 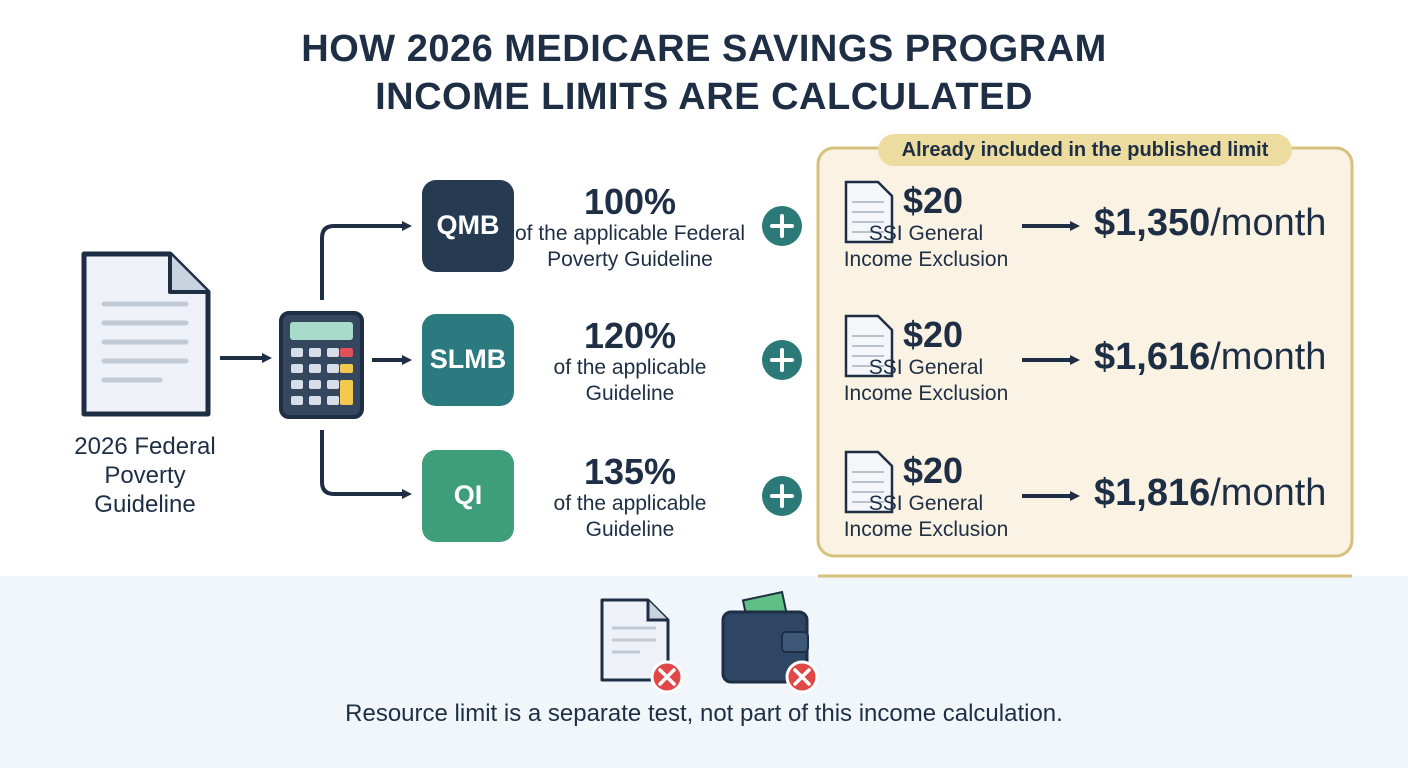 I want to click on percent: 135%, so click(x=630, y=471).